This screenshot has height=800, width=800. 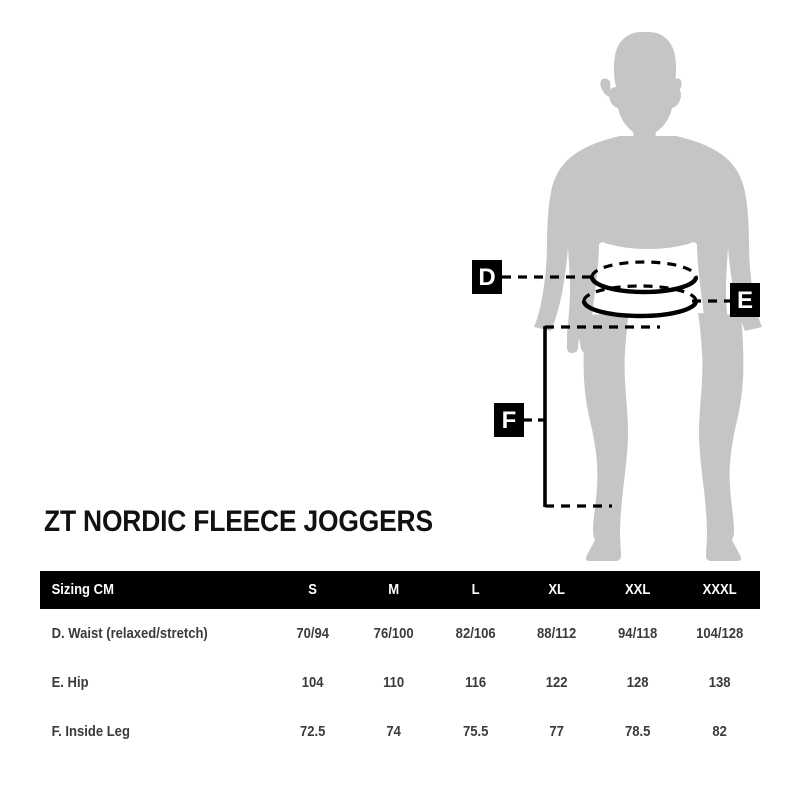 I want to click on cell-hip-m: 110, so click(x=394, y=682).